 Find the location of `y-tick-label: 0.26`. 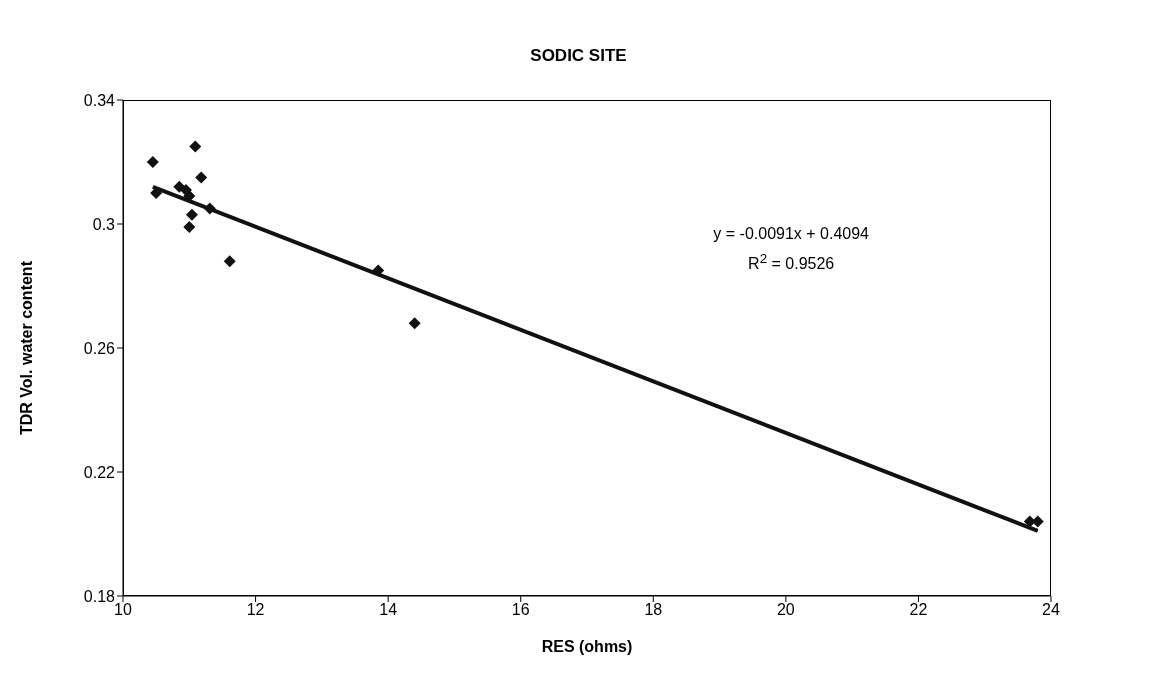

y-tick-label: 0.26 is located at coordinates (99, 348).